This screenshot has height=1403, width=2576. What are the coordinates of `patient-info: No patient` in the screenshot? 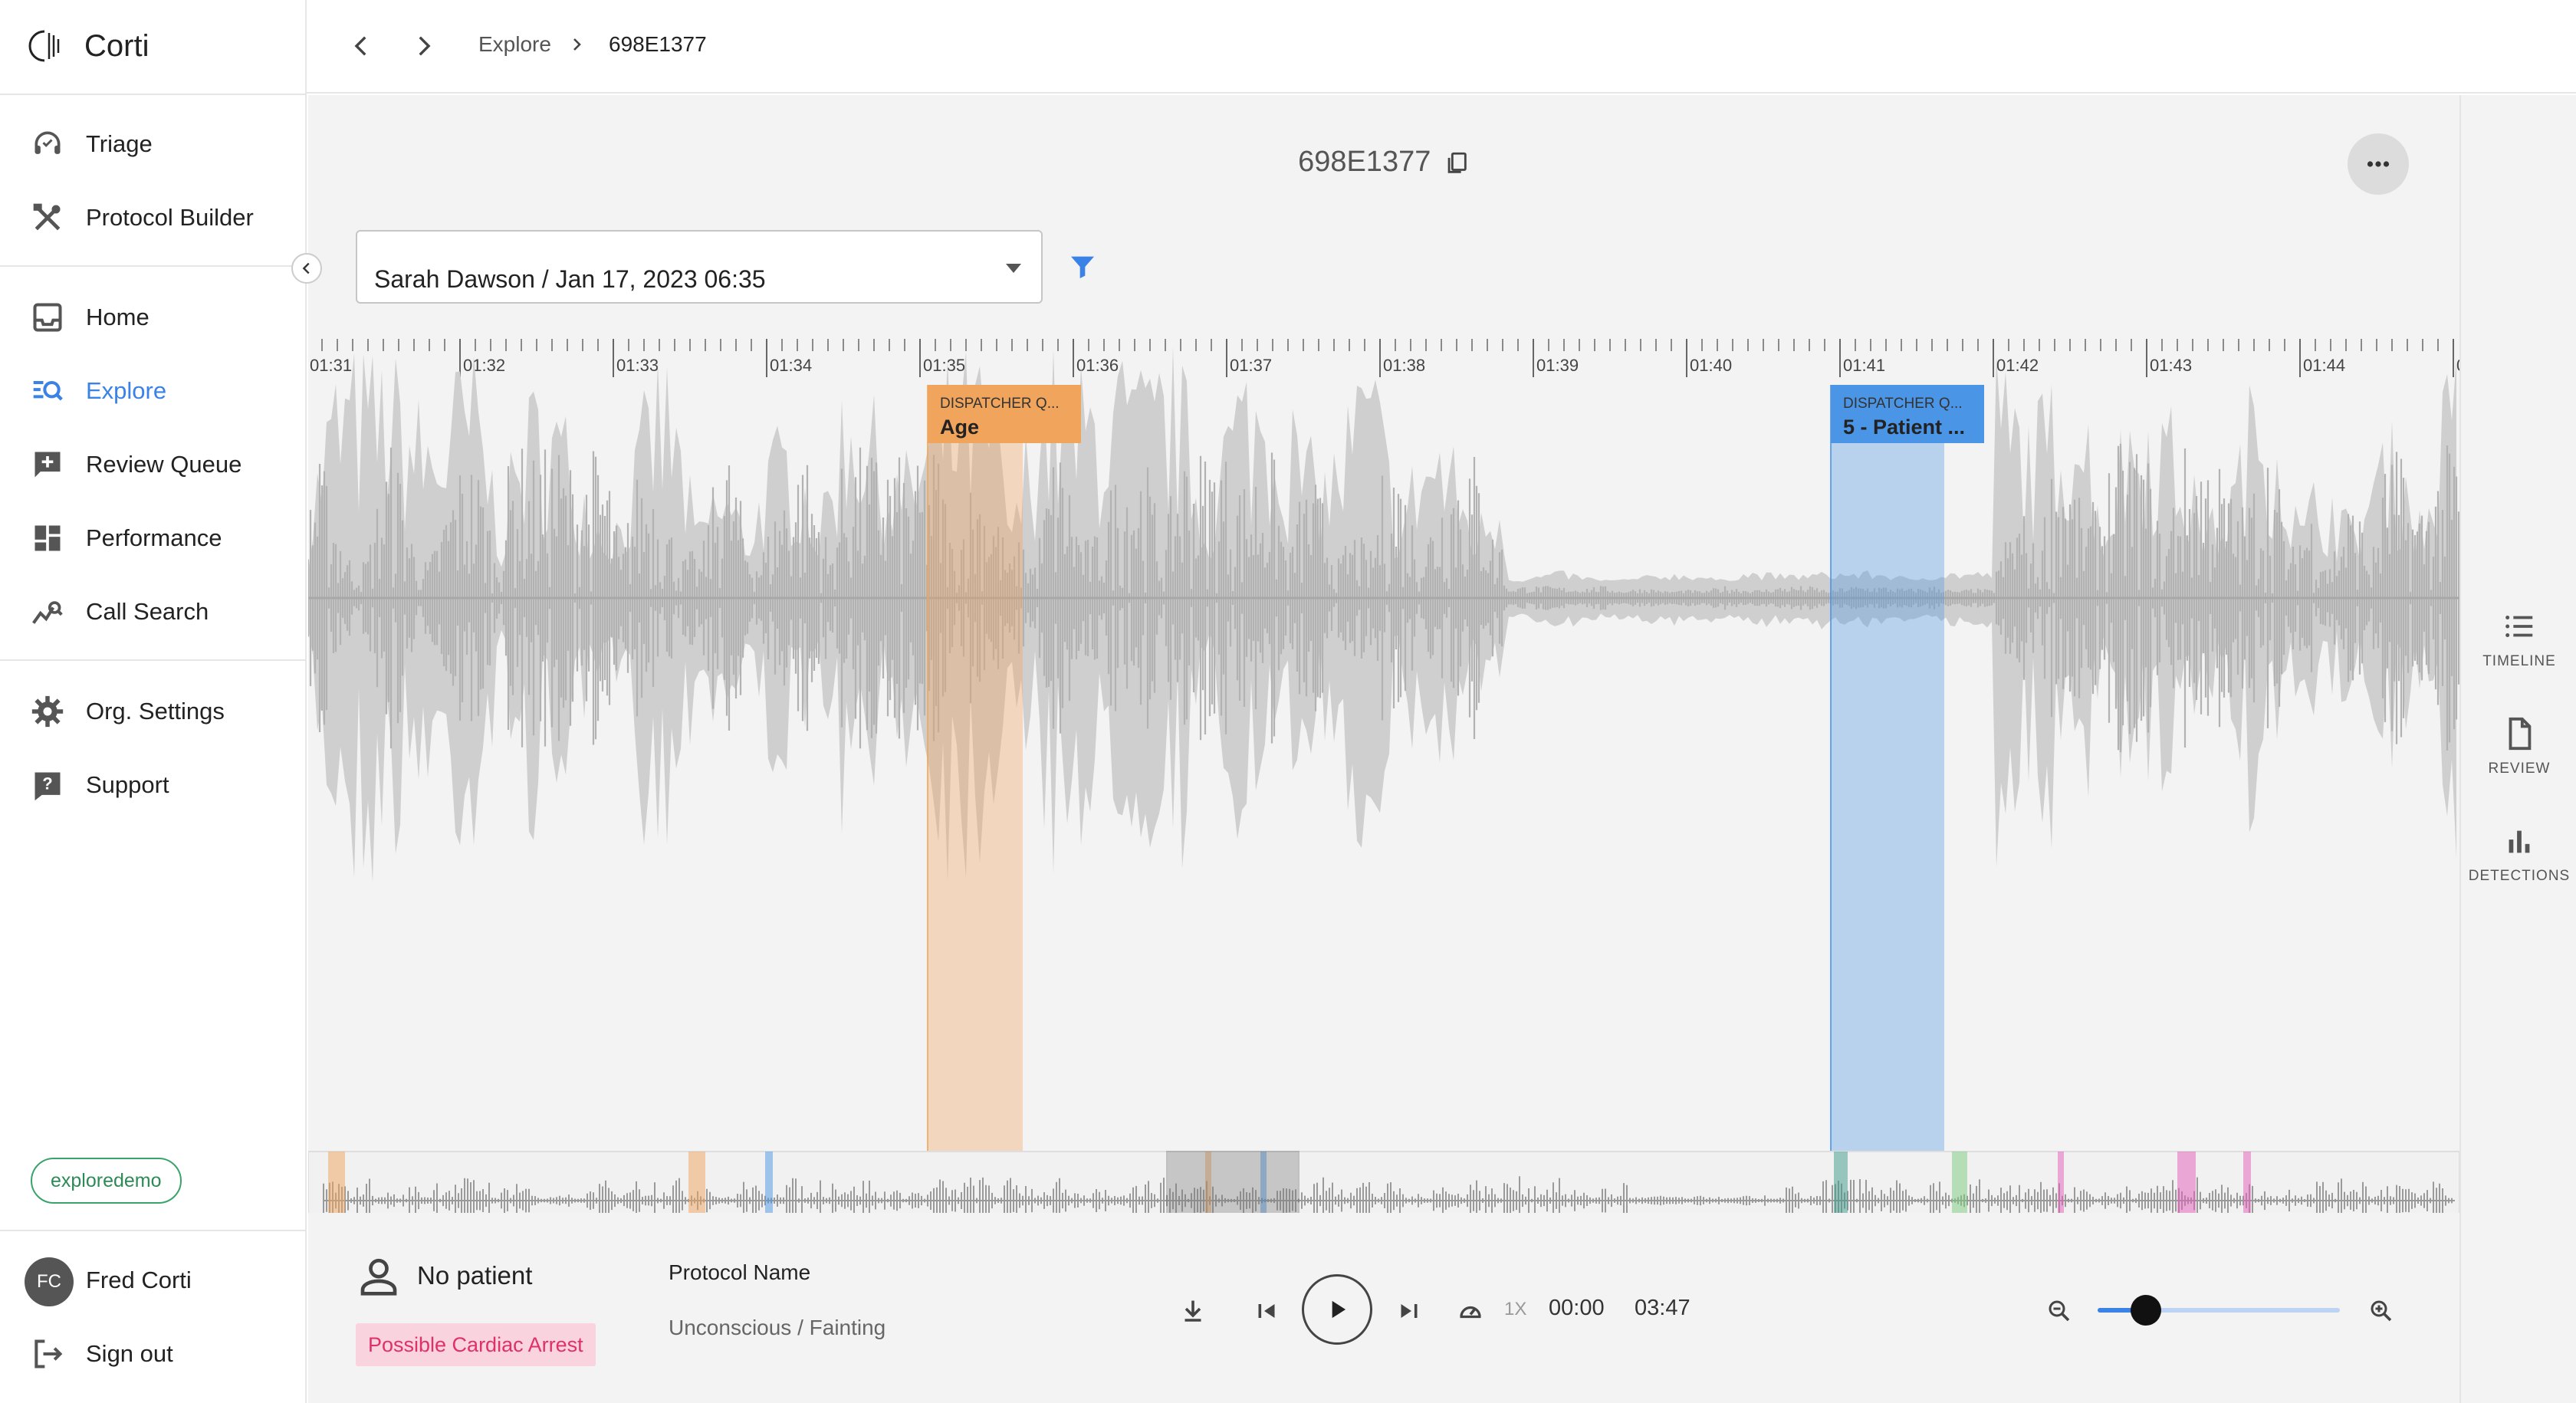 It's located at (444, 1275).